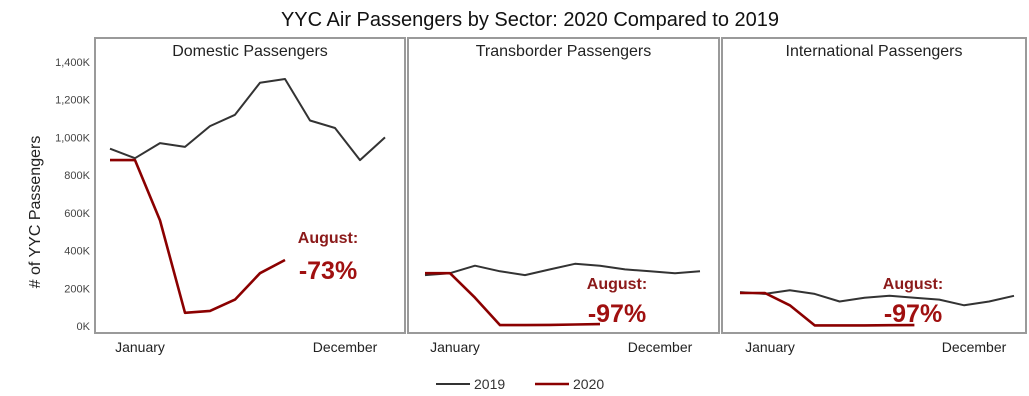 This screenshot has width=1029, height=396. I want to click on y-tick-label: 1,000K, so click(73, 138).